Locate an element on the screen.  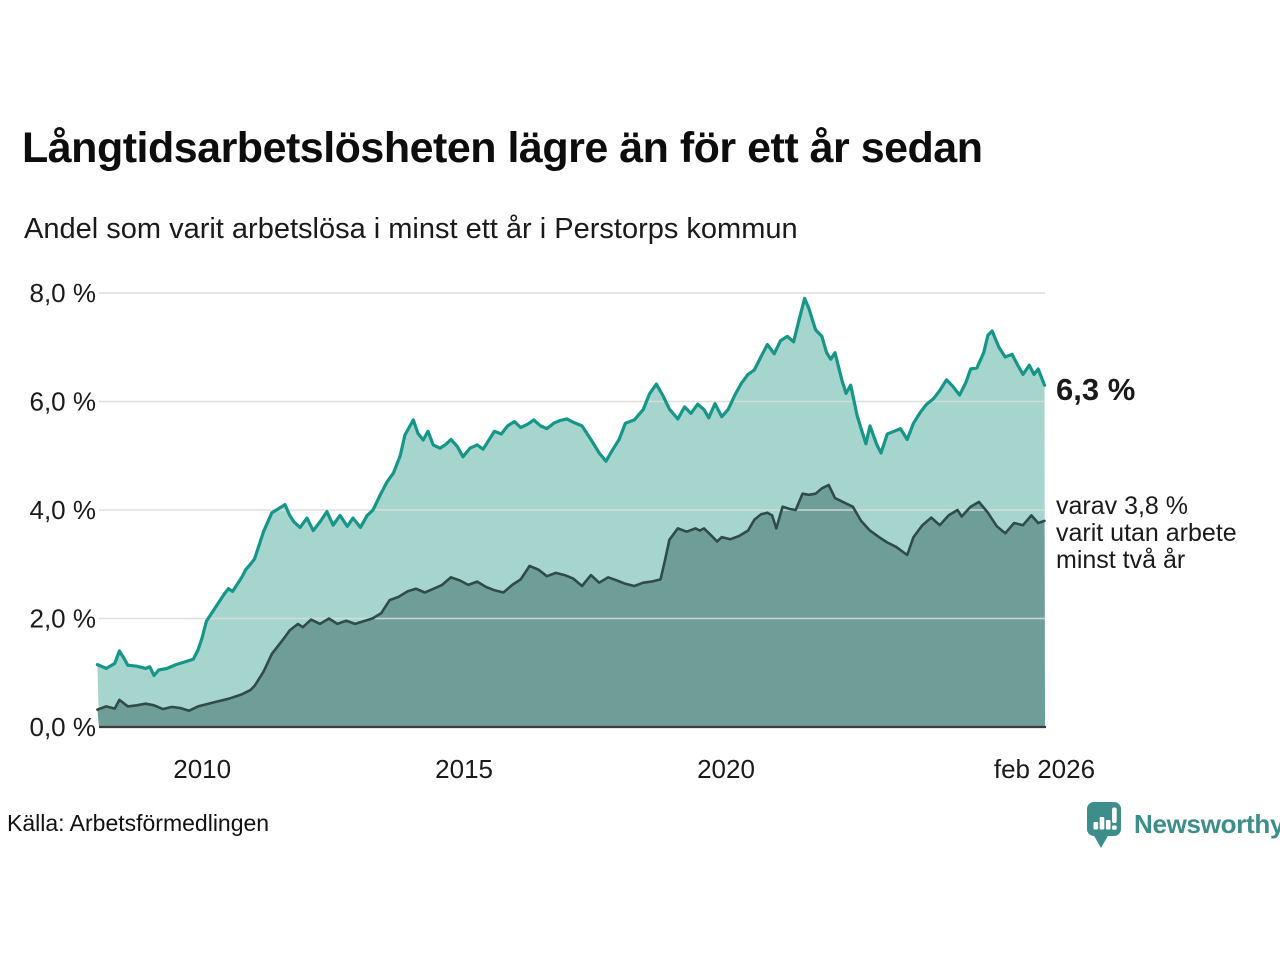
newsworthy-logo-icon is located at coordinates (1104, 825).